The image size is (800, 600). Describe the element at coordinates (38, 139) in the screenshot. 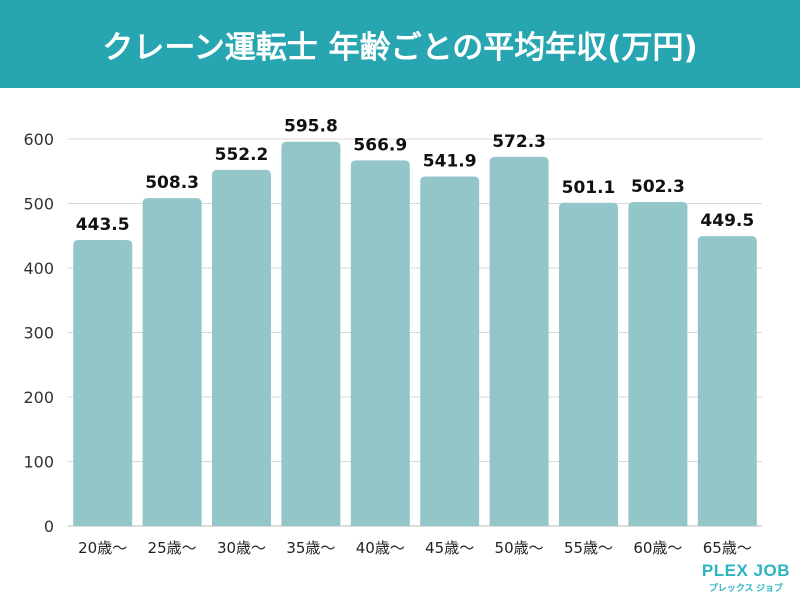

I see `y-tick-label: 600` at that location.